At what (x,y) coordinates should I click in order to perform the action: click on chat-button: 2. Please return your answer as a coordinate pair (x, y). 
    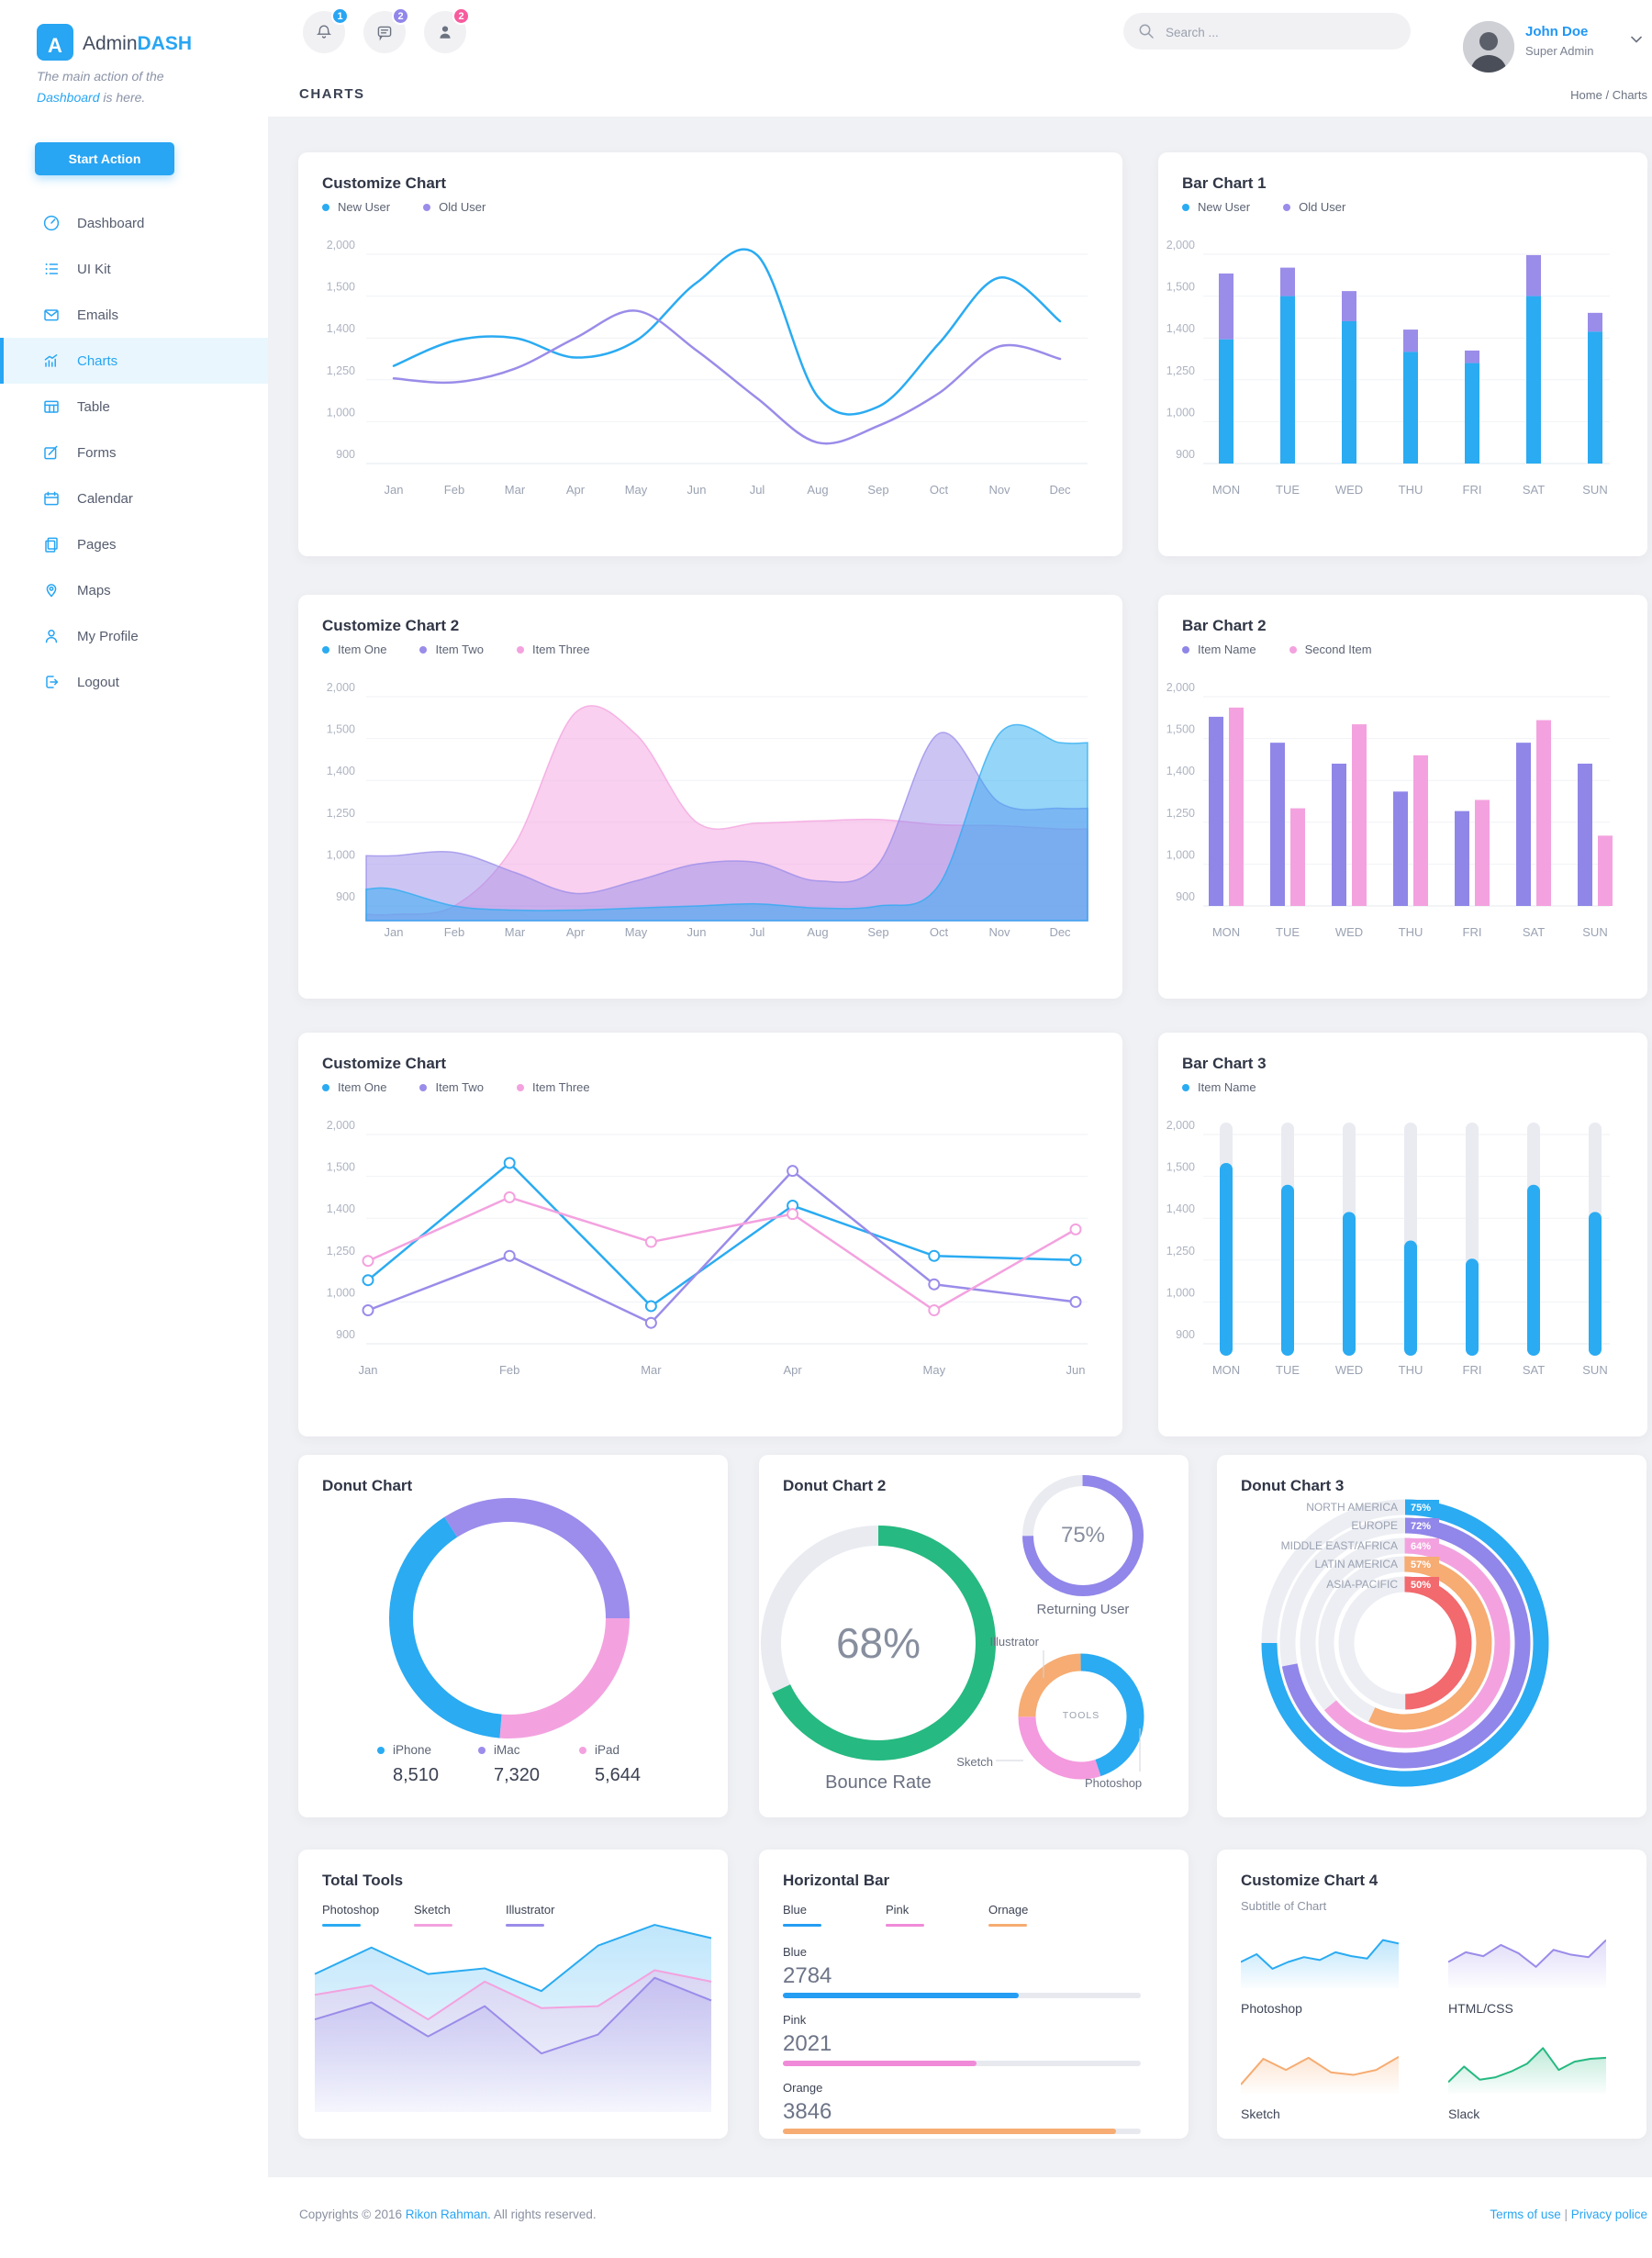
    Looking at the image, I should click on (386, 30).